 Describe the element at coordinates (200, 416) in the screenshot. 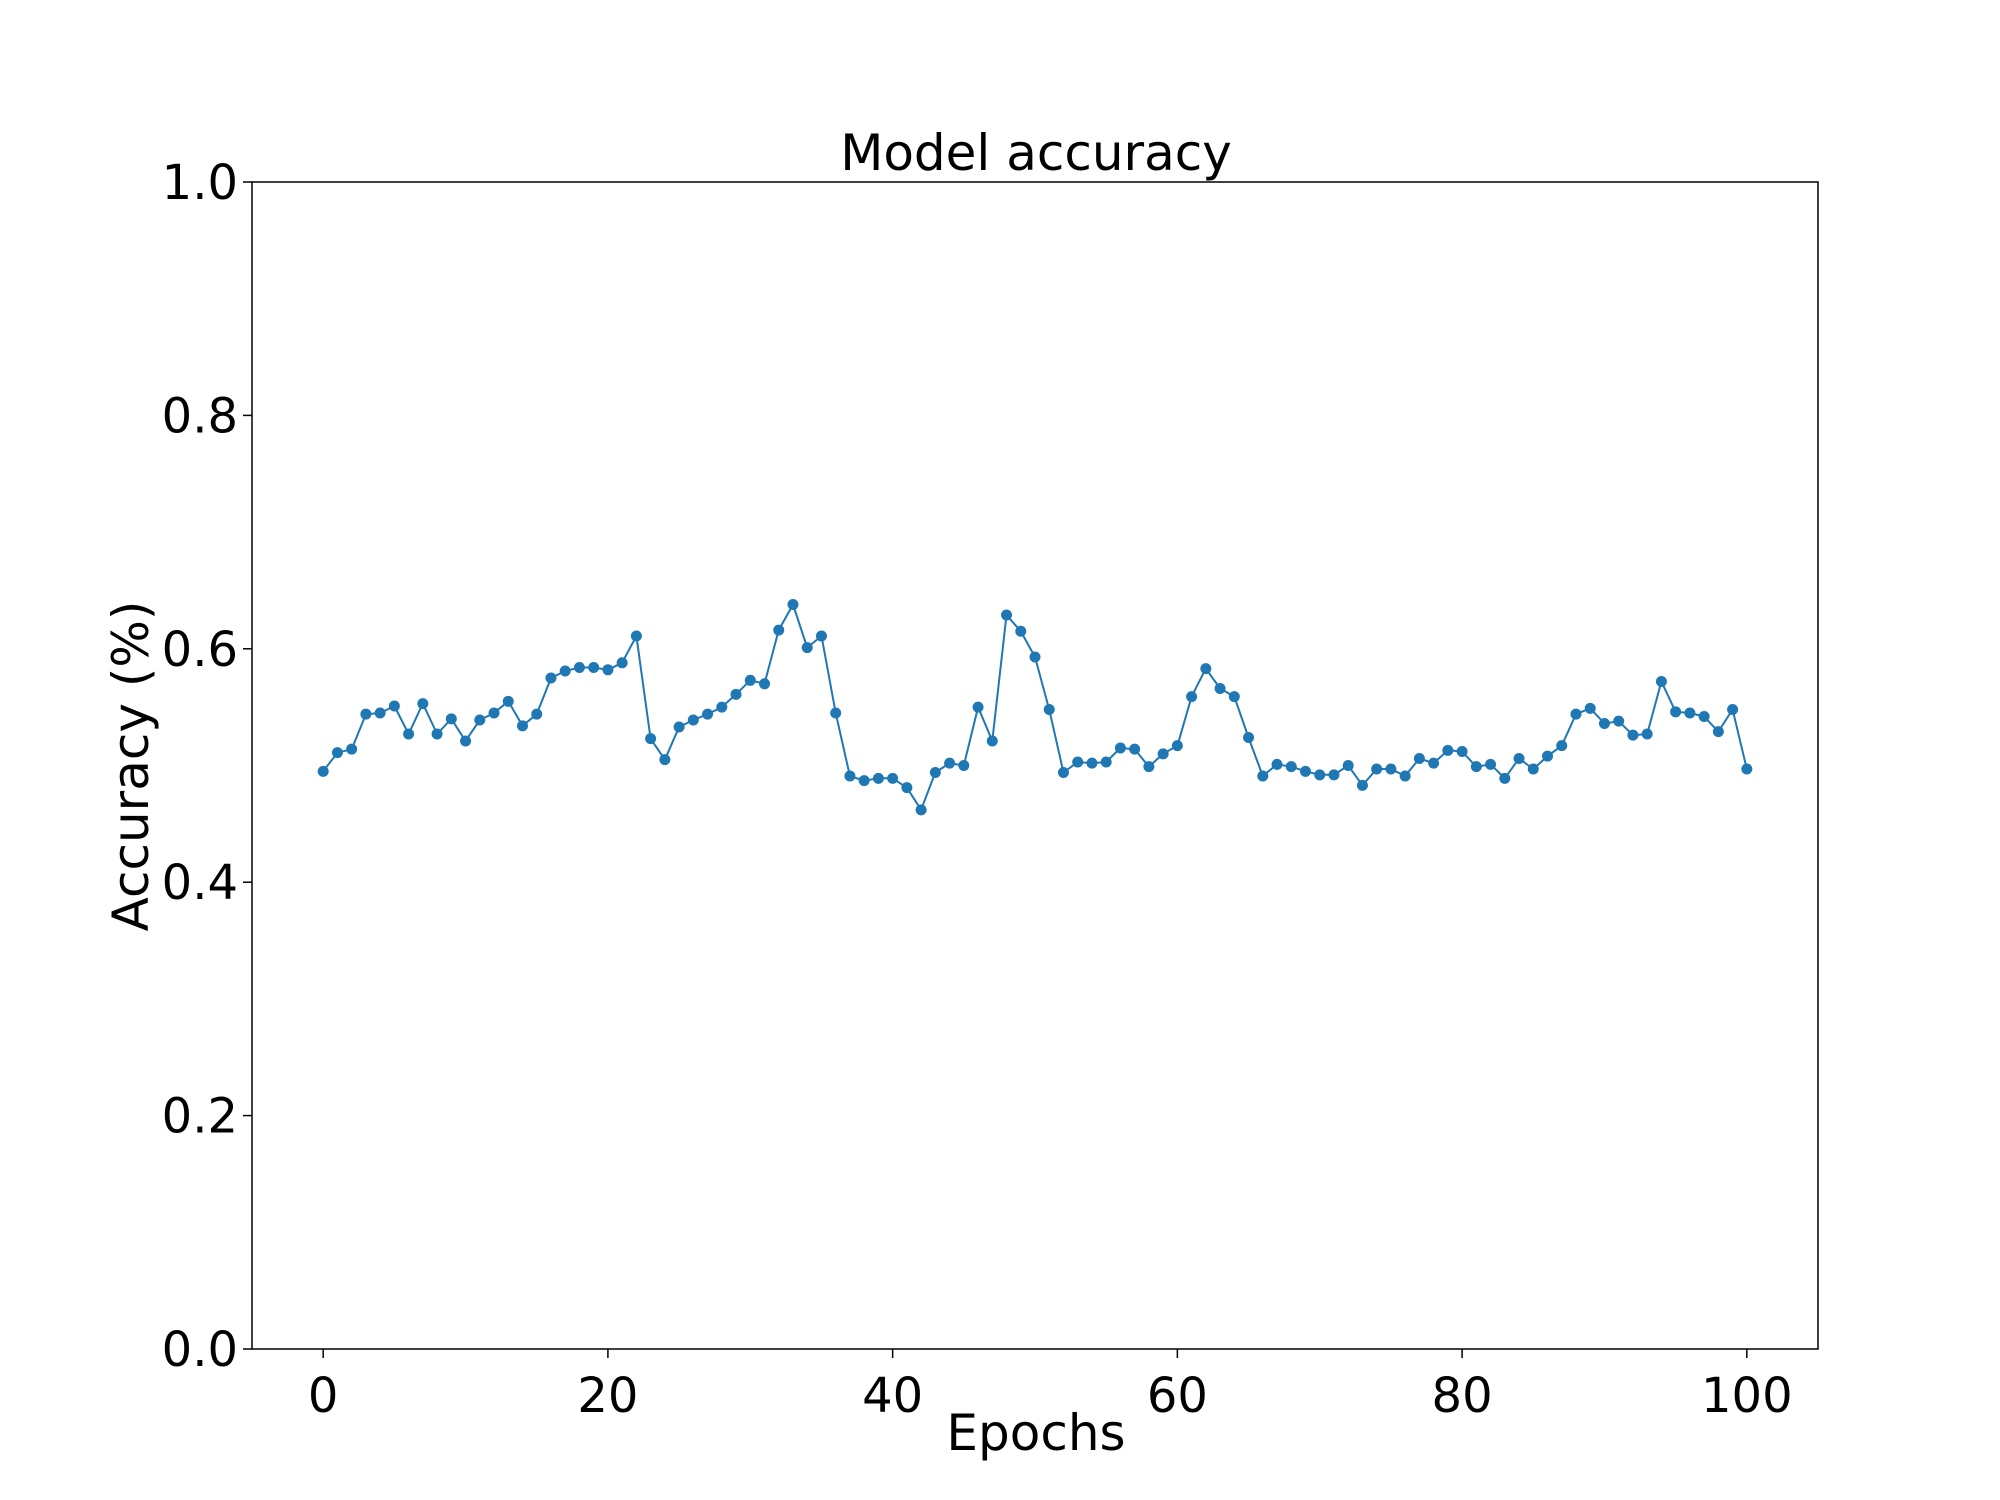

I see `y-tick-label: 0.8` at that location.